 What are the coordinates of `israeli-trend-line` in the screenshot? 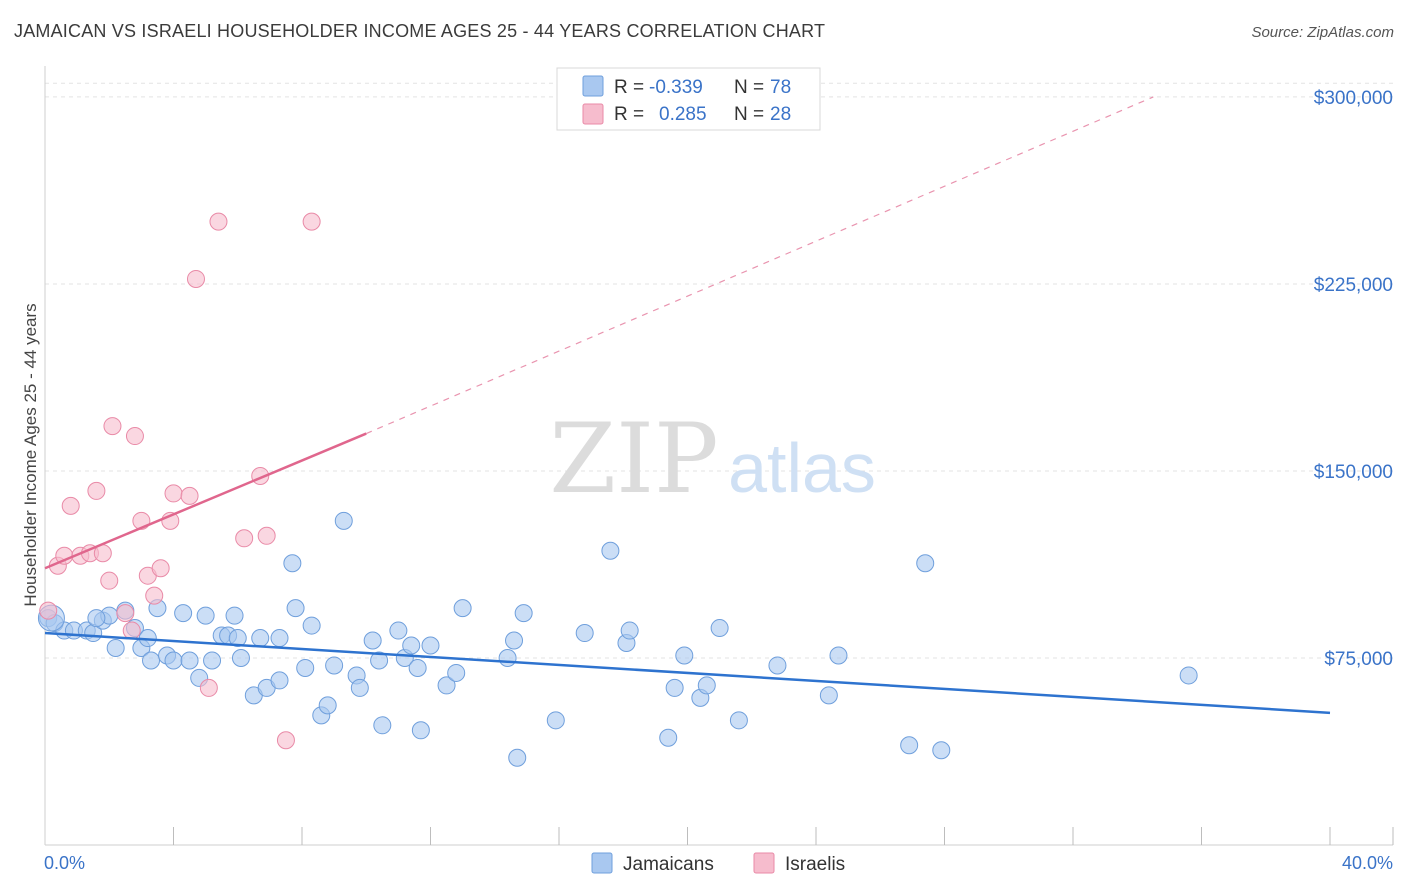 It's located at (205, 501).